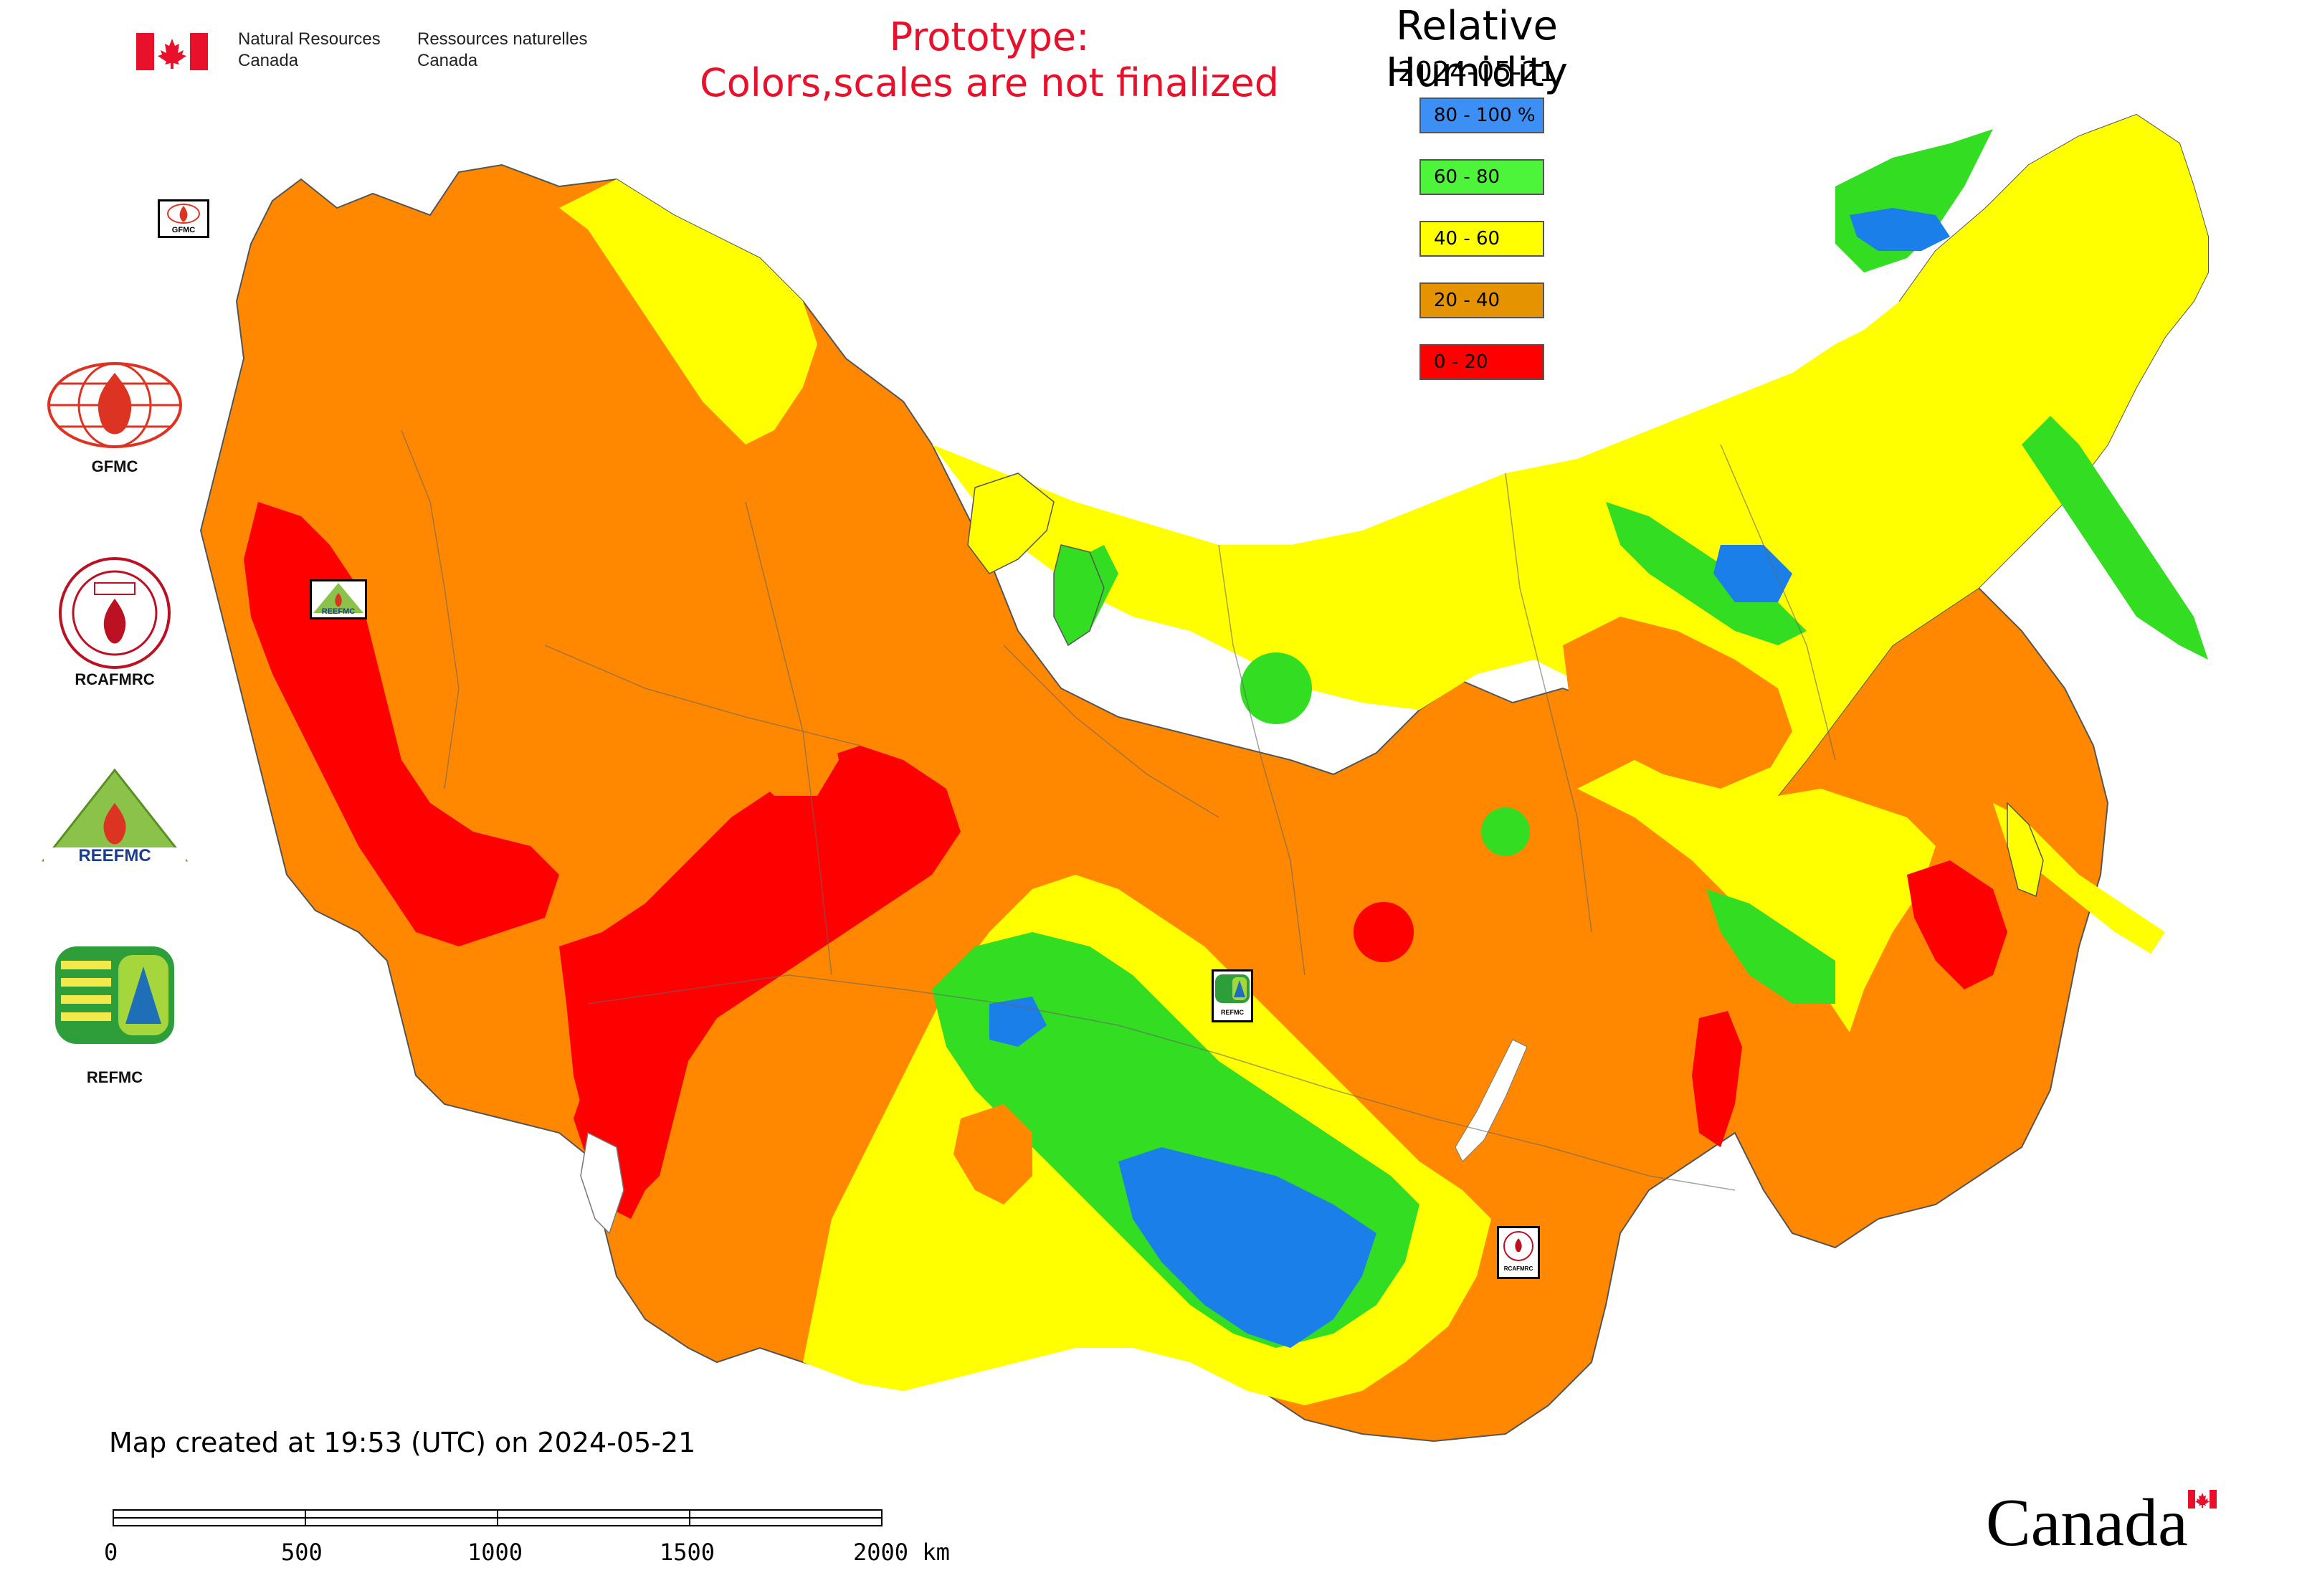 Image resolution: width=2302 pixels, height=1596 pixels. Describe the element at coordinates (1900, 229) in the screenshot. I see `humidity-zone-blue-chukotka` at that location.